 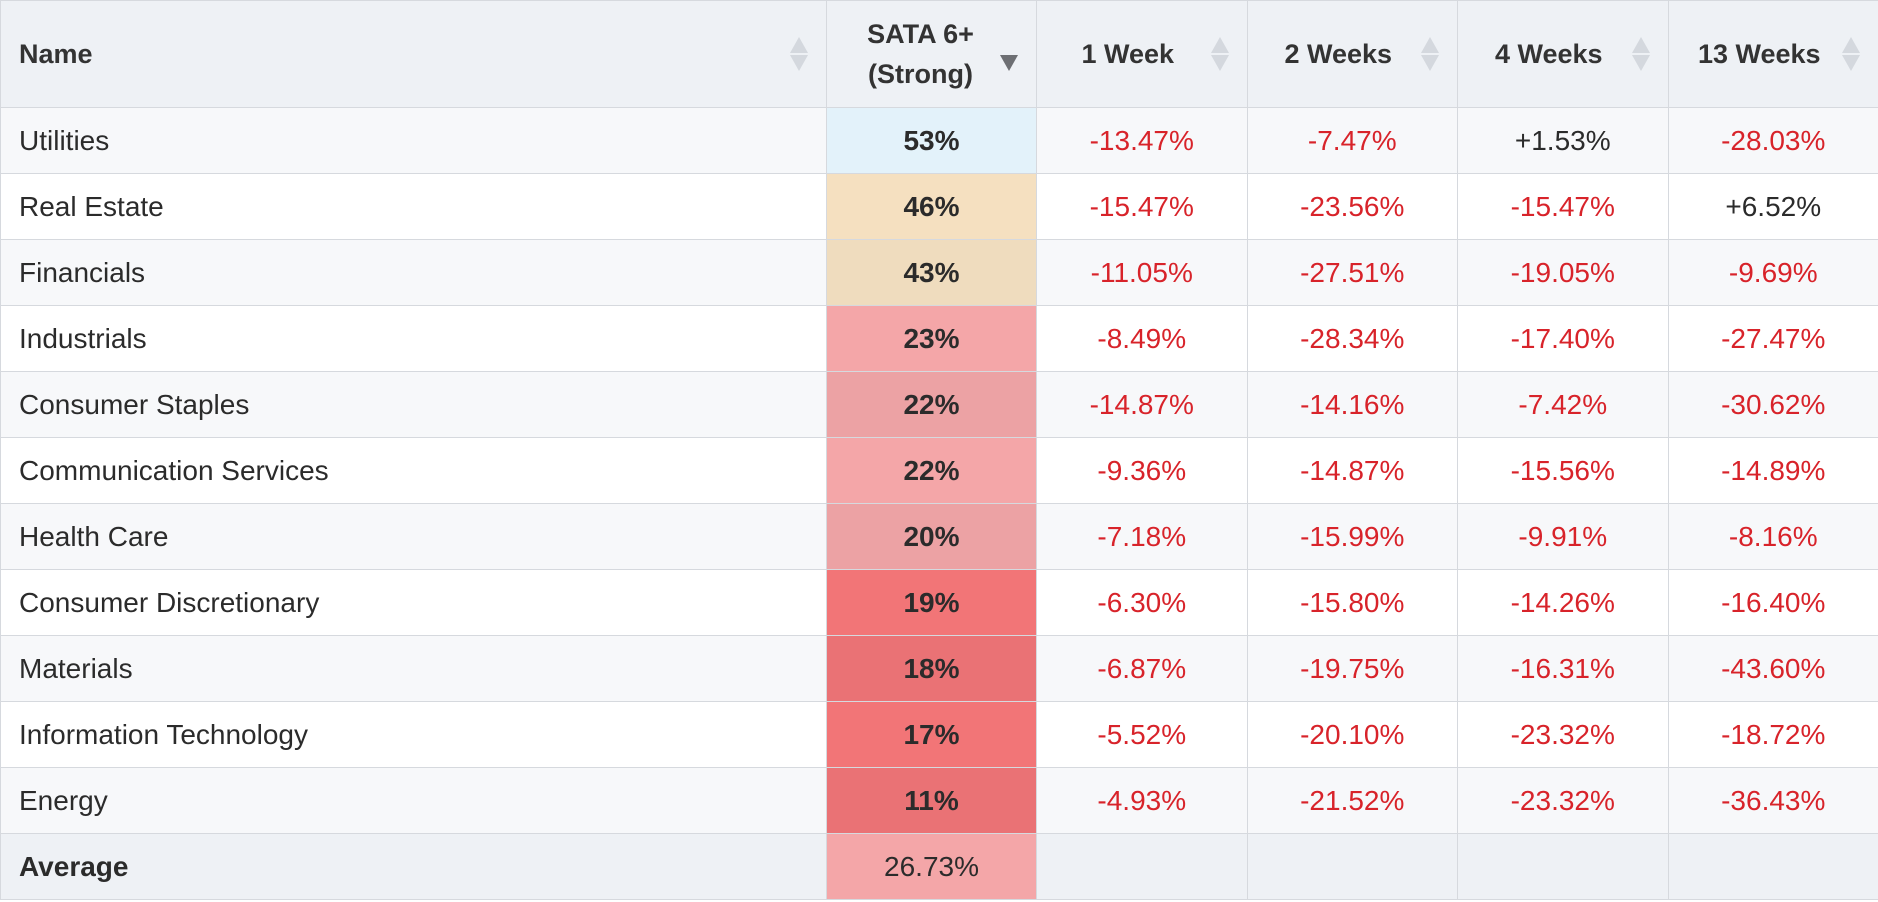 I want to click on change-2-weeks: -19.75%, so click(x=1352, y=668).